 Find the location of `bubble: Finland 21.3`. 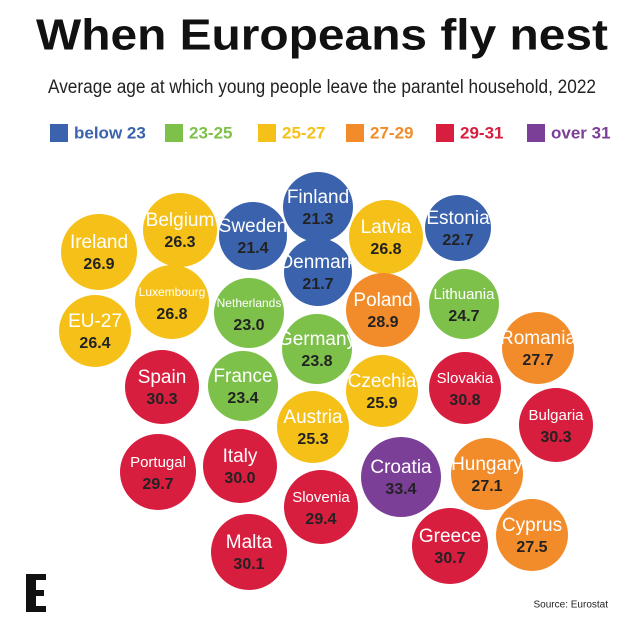

bubble: Finland 21.3 is located at coordinates (318, 207).